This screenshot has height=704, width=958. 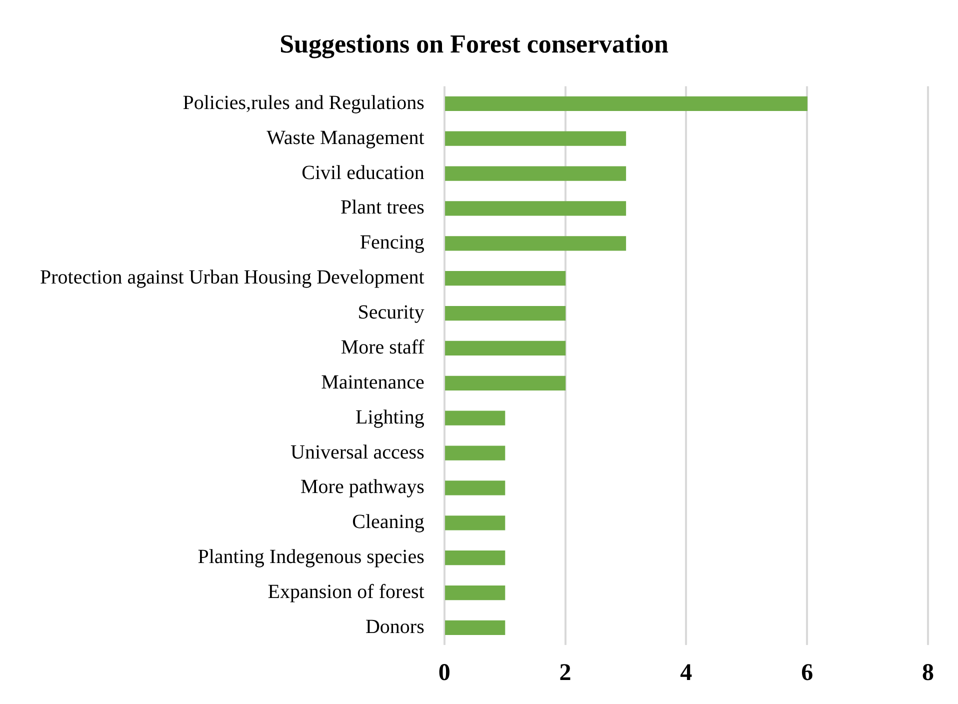 I want to click on y-tick-label: Cleaning, so click(x=388, y=522).